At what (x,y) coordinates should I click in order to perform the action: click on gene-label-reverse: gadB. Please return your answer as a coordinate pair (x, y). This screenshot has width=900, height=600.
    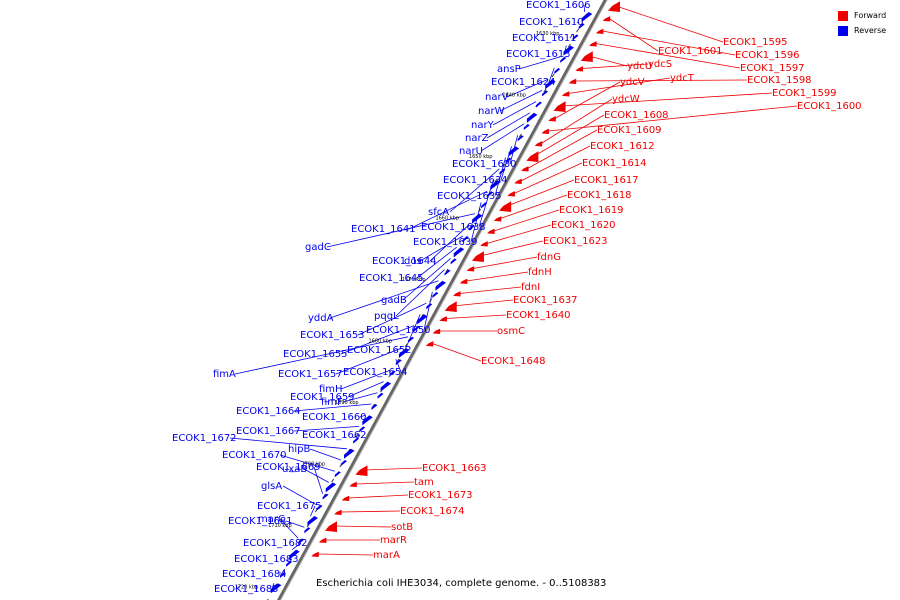
    Looking at the image, I should click on (394, 300).